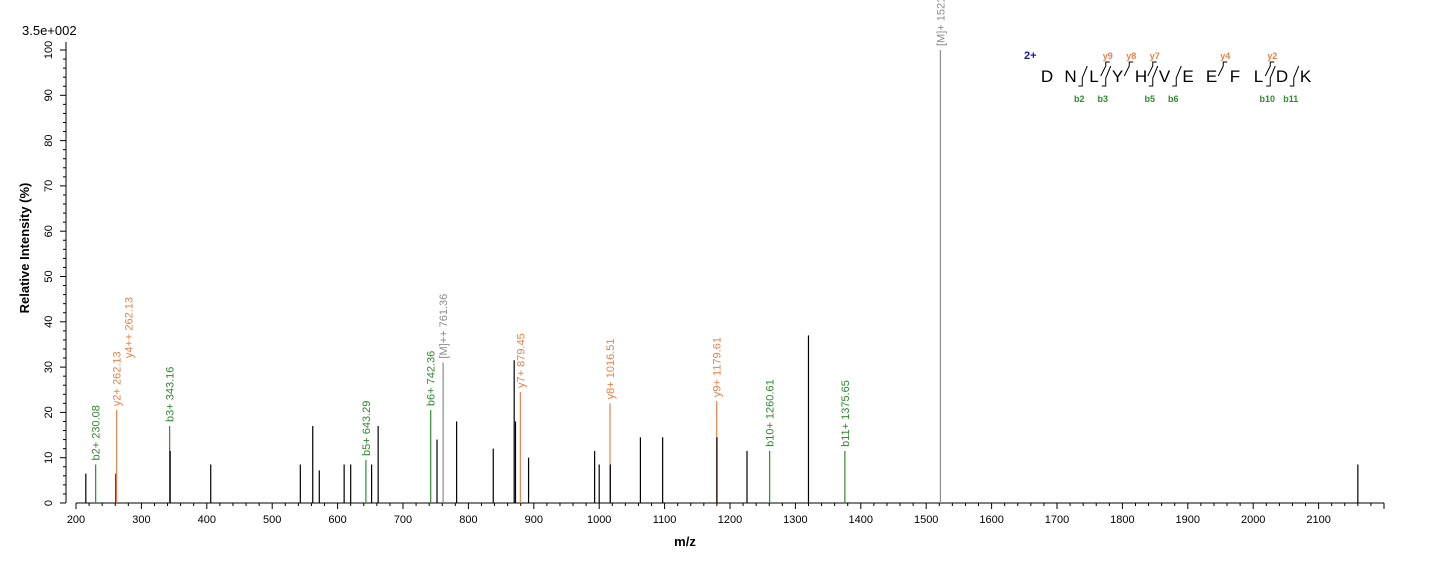  I want to click on x-tick-label: 700, so click(403, 520).